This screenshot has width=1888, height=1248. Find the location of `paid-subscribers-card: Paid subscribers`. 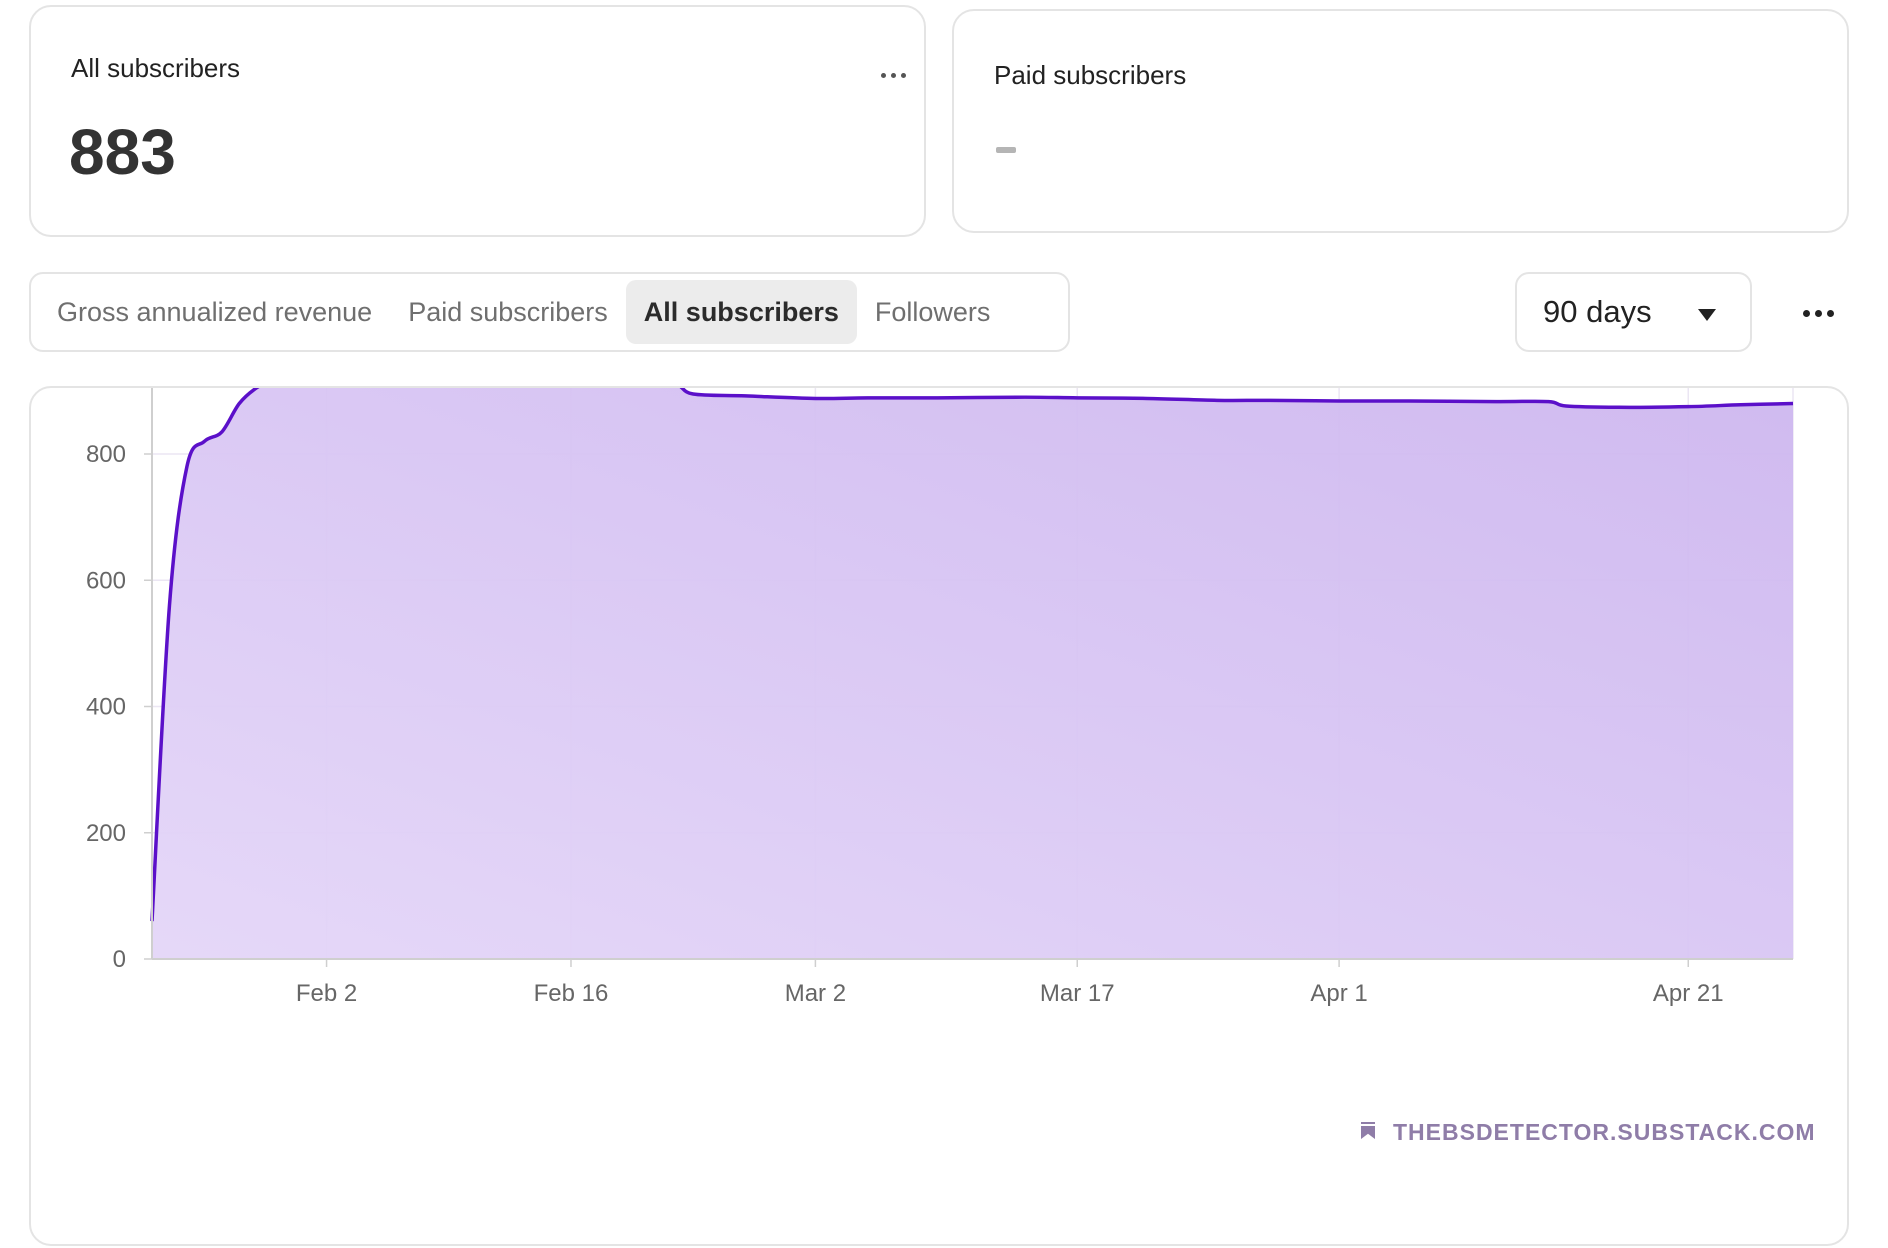

paid-subscribers-card: Paid subscribers is located at coordinates (1400, 121).